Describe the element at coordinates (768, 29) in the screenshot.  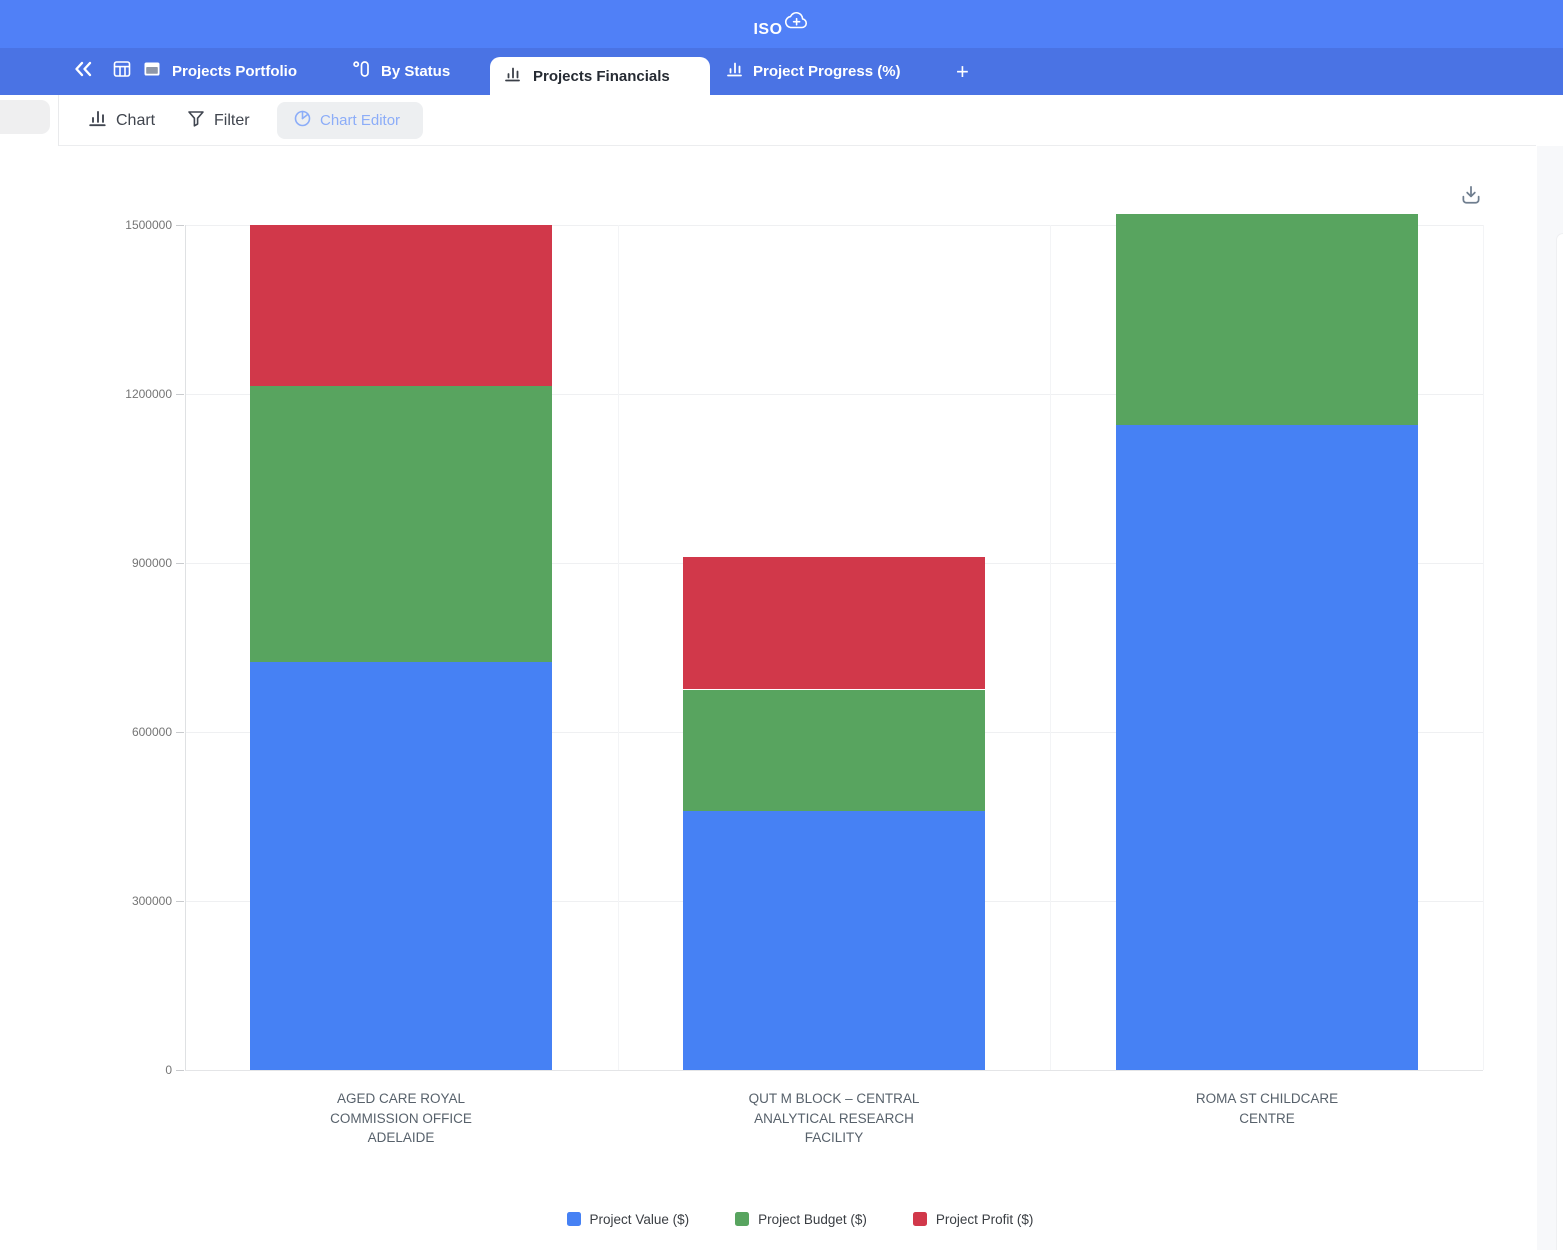
I see `logo-text: ISO` at that location.